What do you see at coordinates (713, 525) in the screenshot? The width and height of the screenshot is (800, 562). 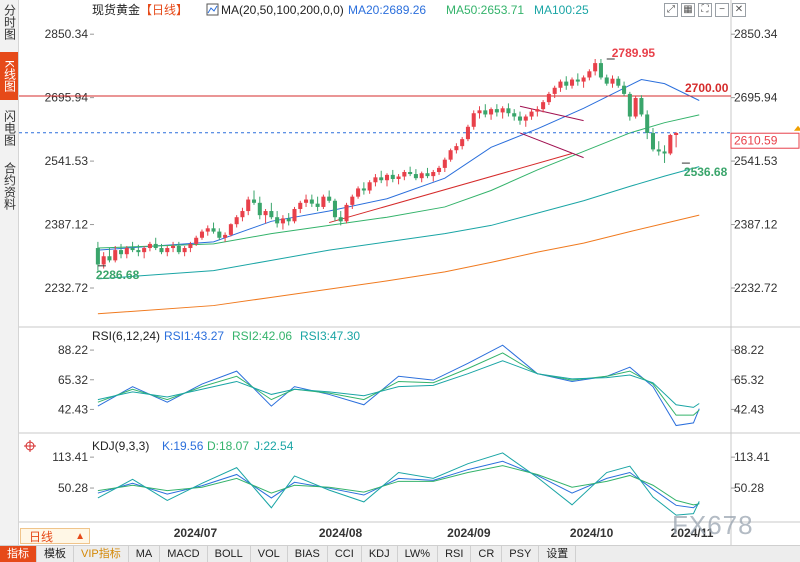 I see `watermark-logo: FX678` at bounding box center [713, 525].